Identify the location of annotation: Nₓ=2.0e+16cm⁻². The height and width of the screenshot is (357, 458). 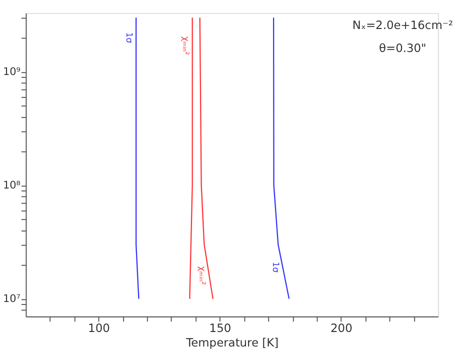
(402, 25).